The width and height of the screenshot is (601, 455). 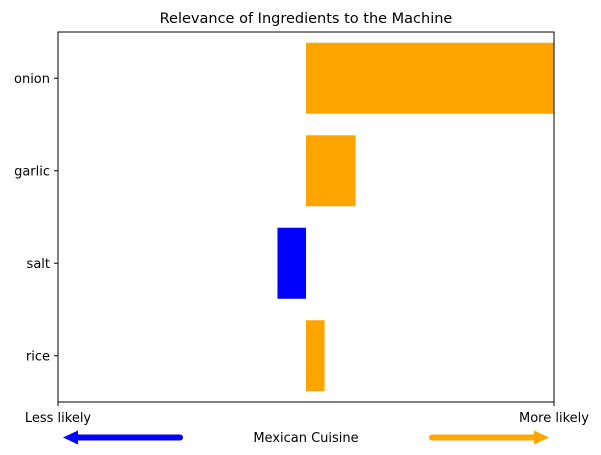 What do you see at coordinates (36, 218) in the screenshot?
I see `y-axis-ticks: onion garlic salt rice` at bounding box center [36, 218].